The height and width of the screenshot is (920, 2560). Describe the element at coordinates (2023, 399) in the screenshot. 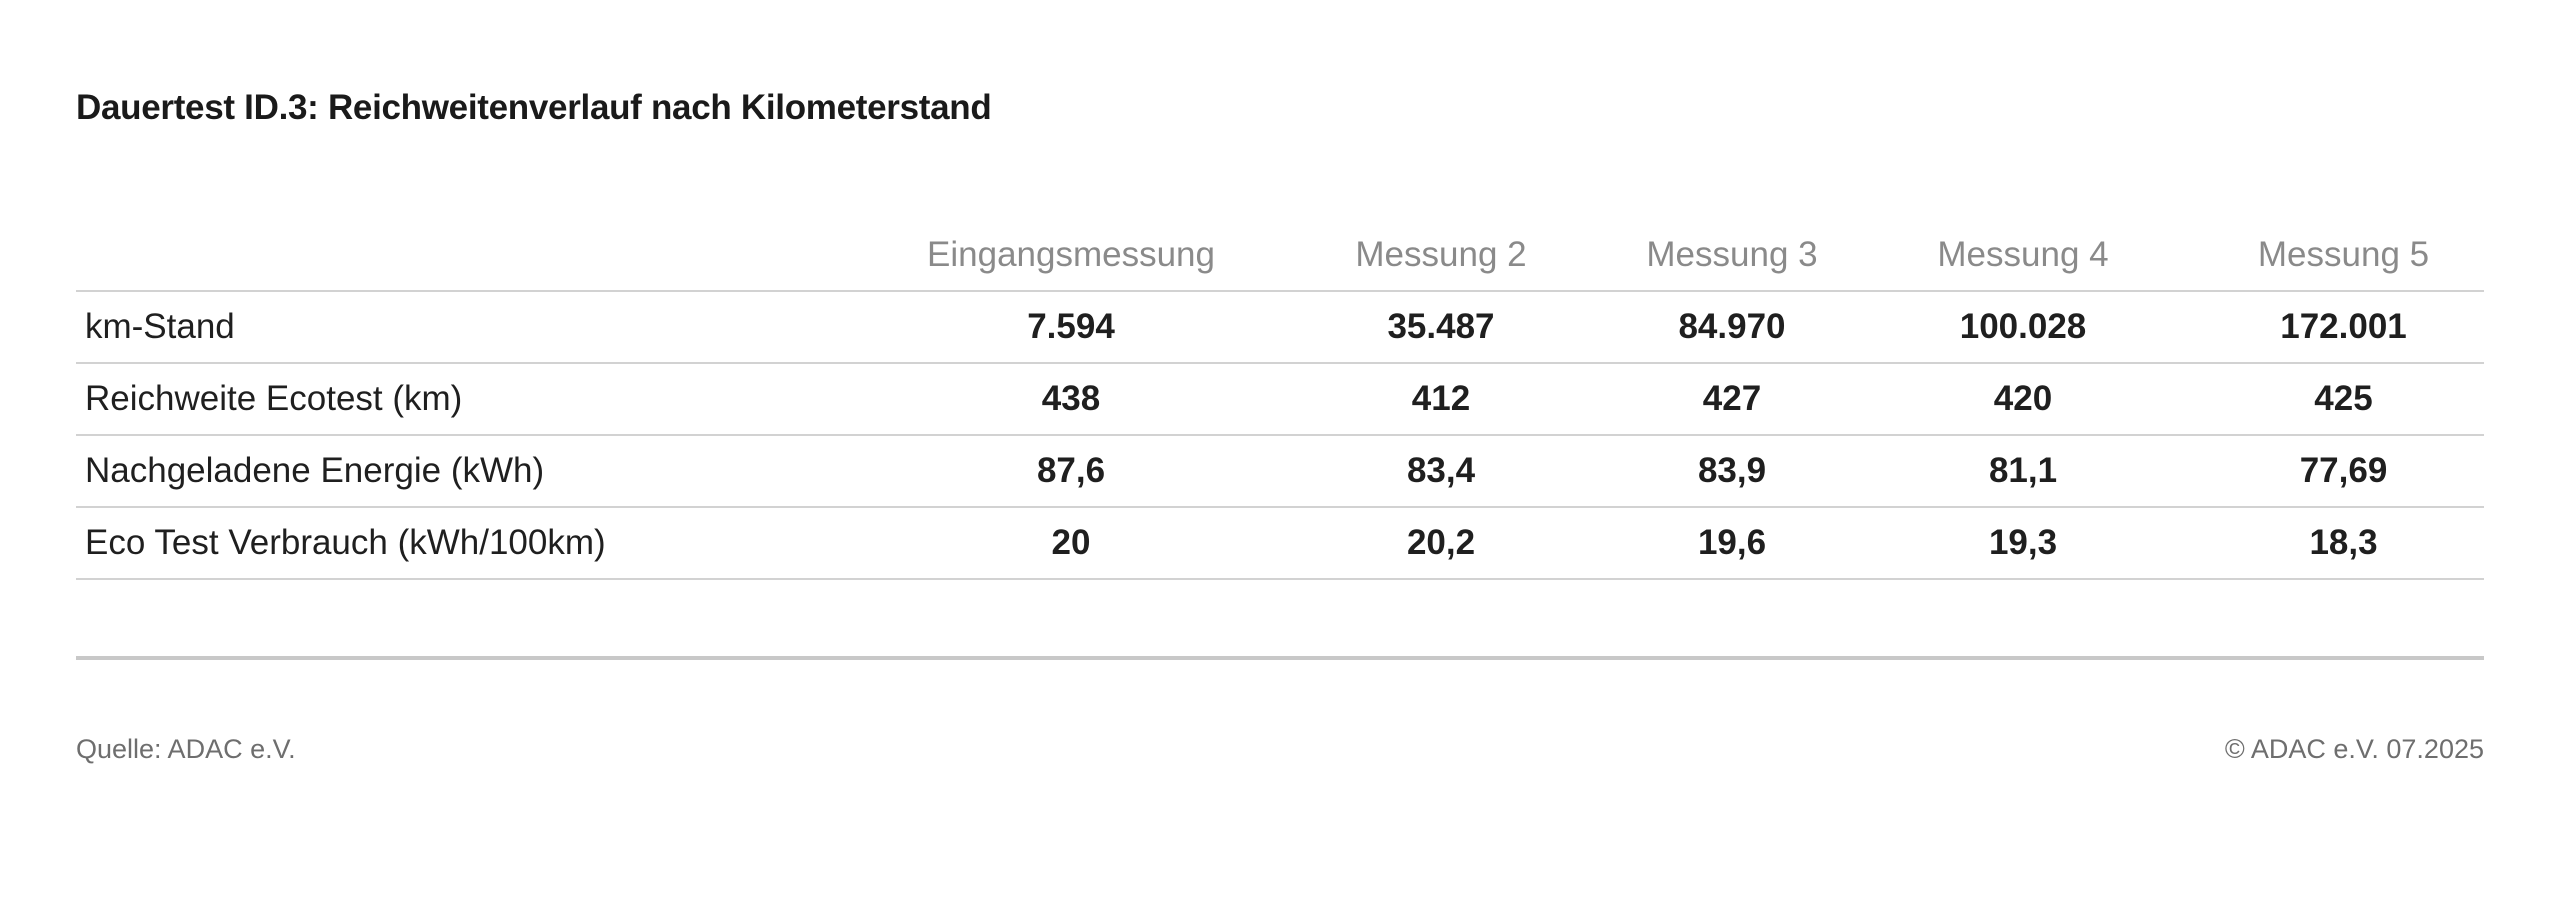

I see `table-cell: 420` at that location.